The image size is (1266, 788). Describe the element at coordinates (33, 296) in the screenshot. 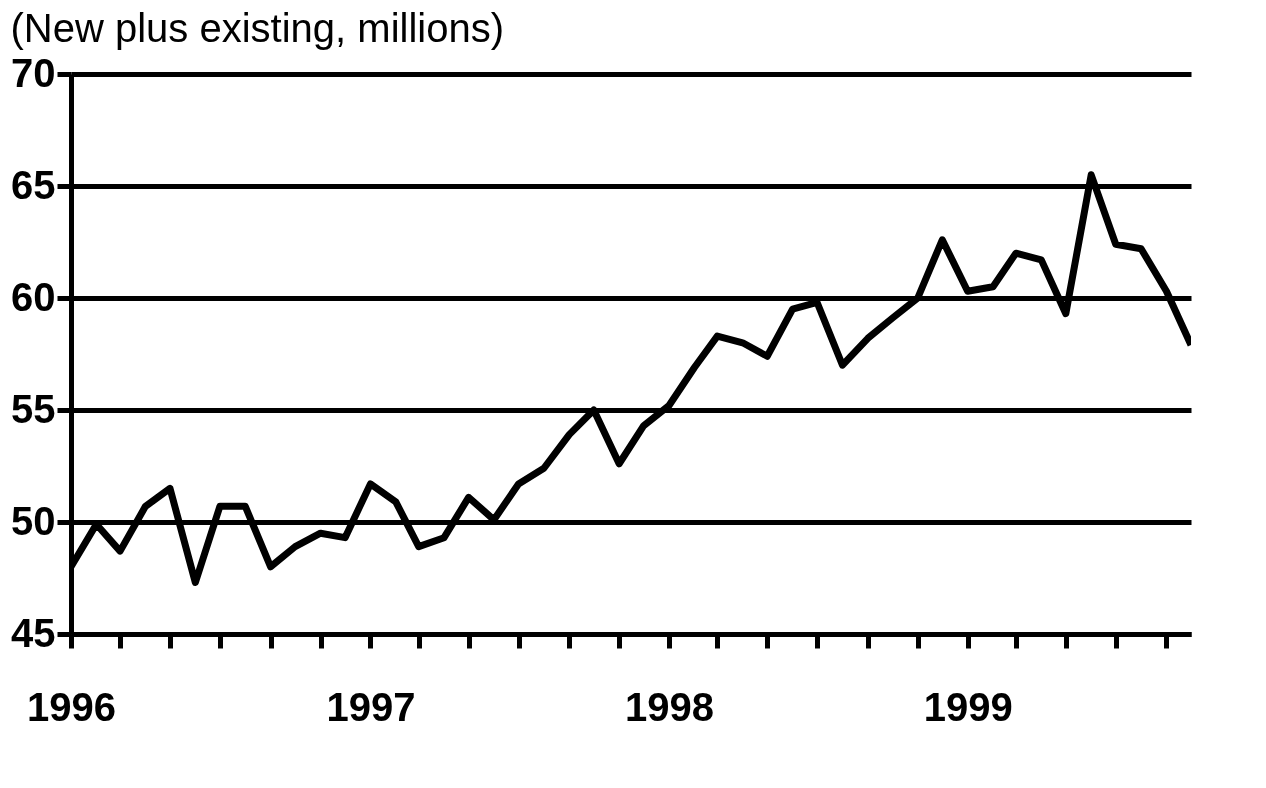

I see `y-tick-label: 60` at that location.